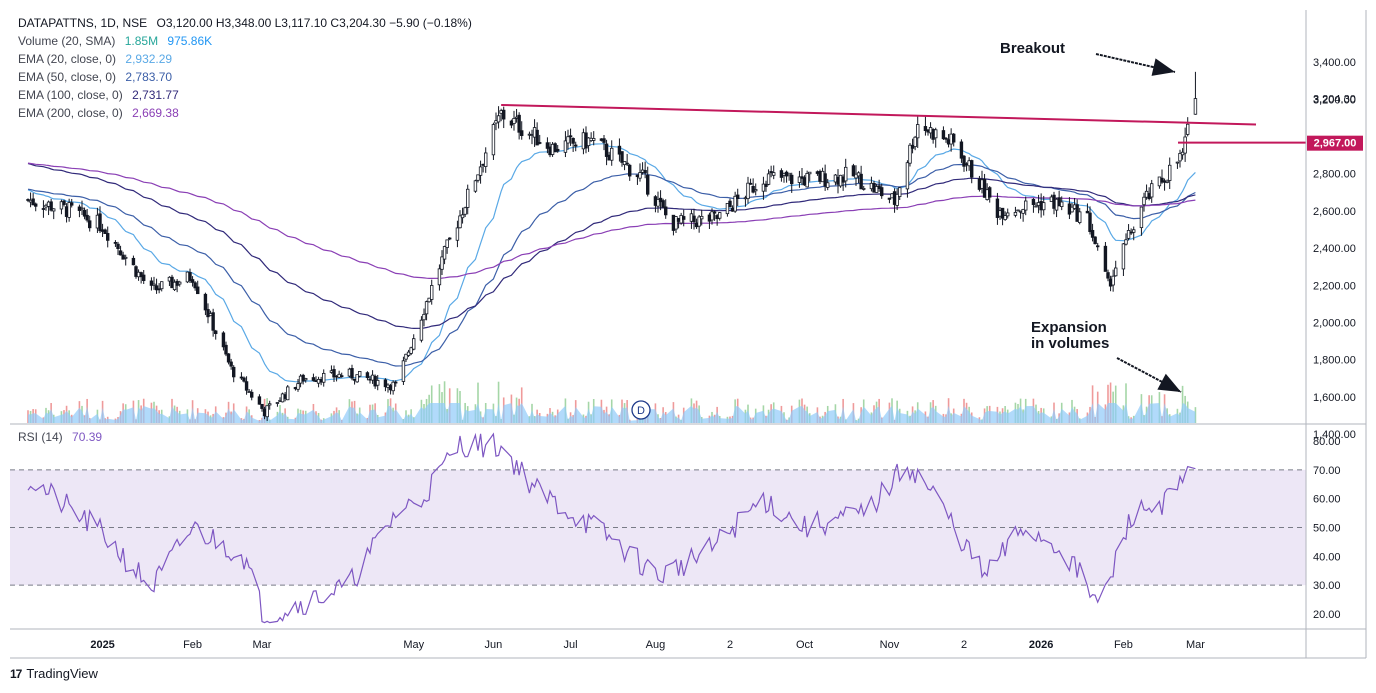  Describe the element at coordinates (1195, 645) in the screenshot. I see `time-tick-label: Mar` at that location.